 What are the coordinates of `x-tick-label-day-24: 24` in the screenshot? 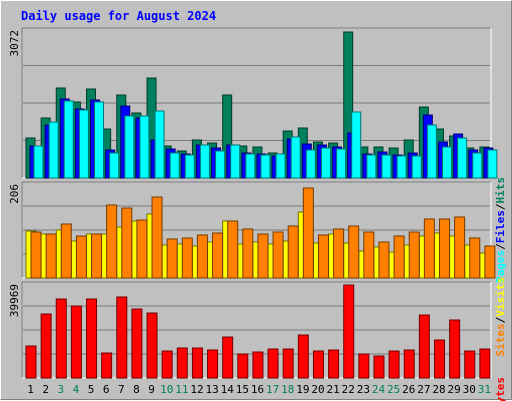 It's located at (379, 389).